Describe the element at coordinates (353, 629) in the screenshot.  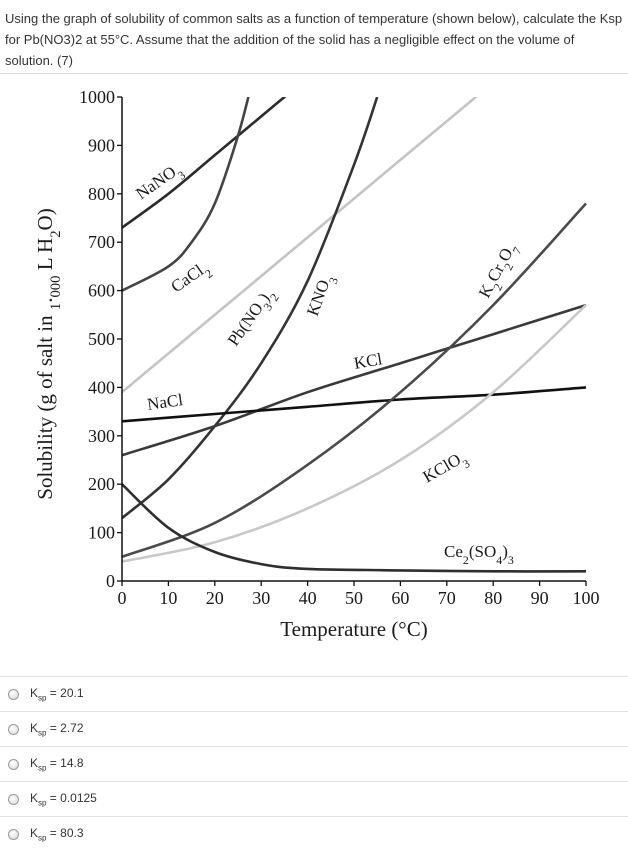
I see `x-axis-label: Temperature (°C)` at that location.